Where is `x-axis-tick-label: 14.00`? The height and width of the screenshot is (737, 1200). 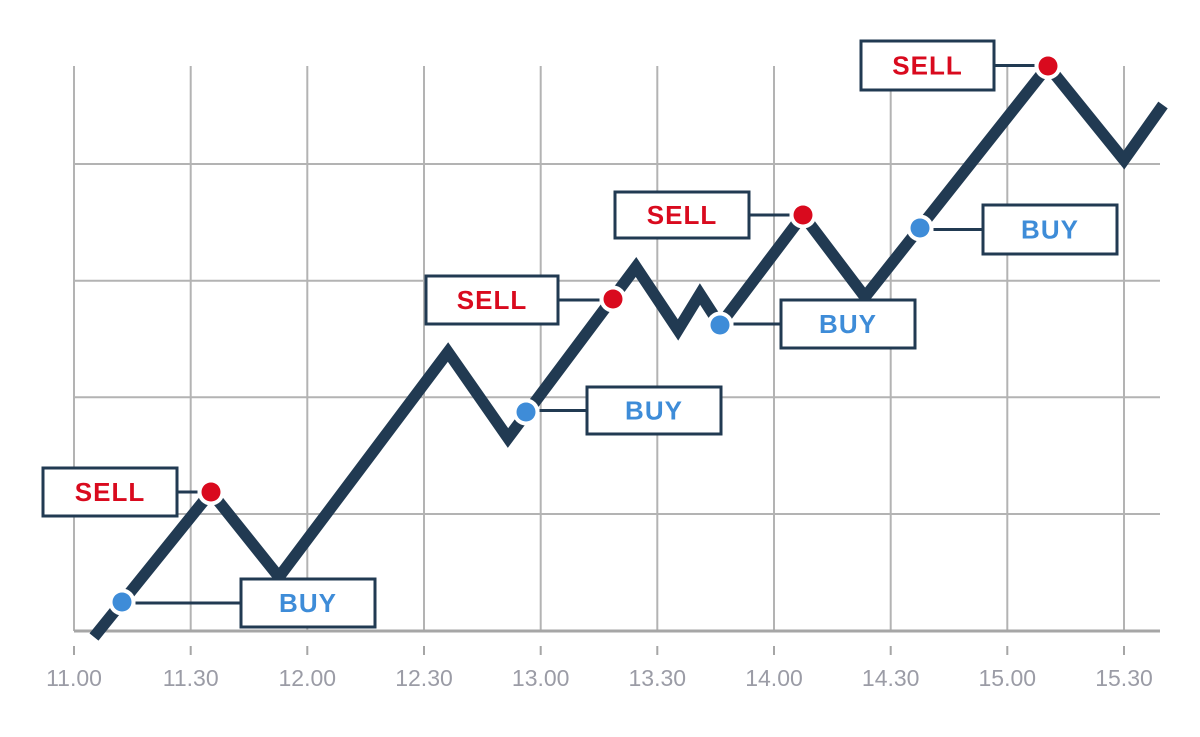 x-axis-tick-label: 14.00 is located at coordinates (774, 678).